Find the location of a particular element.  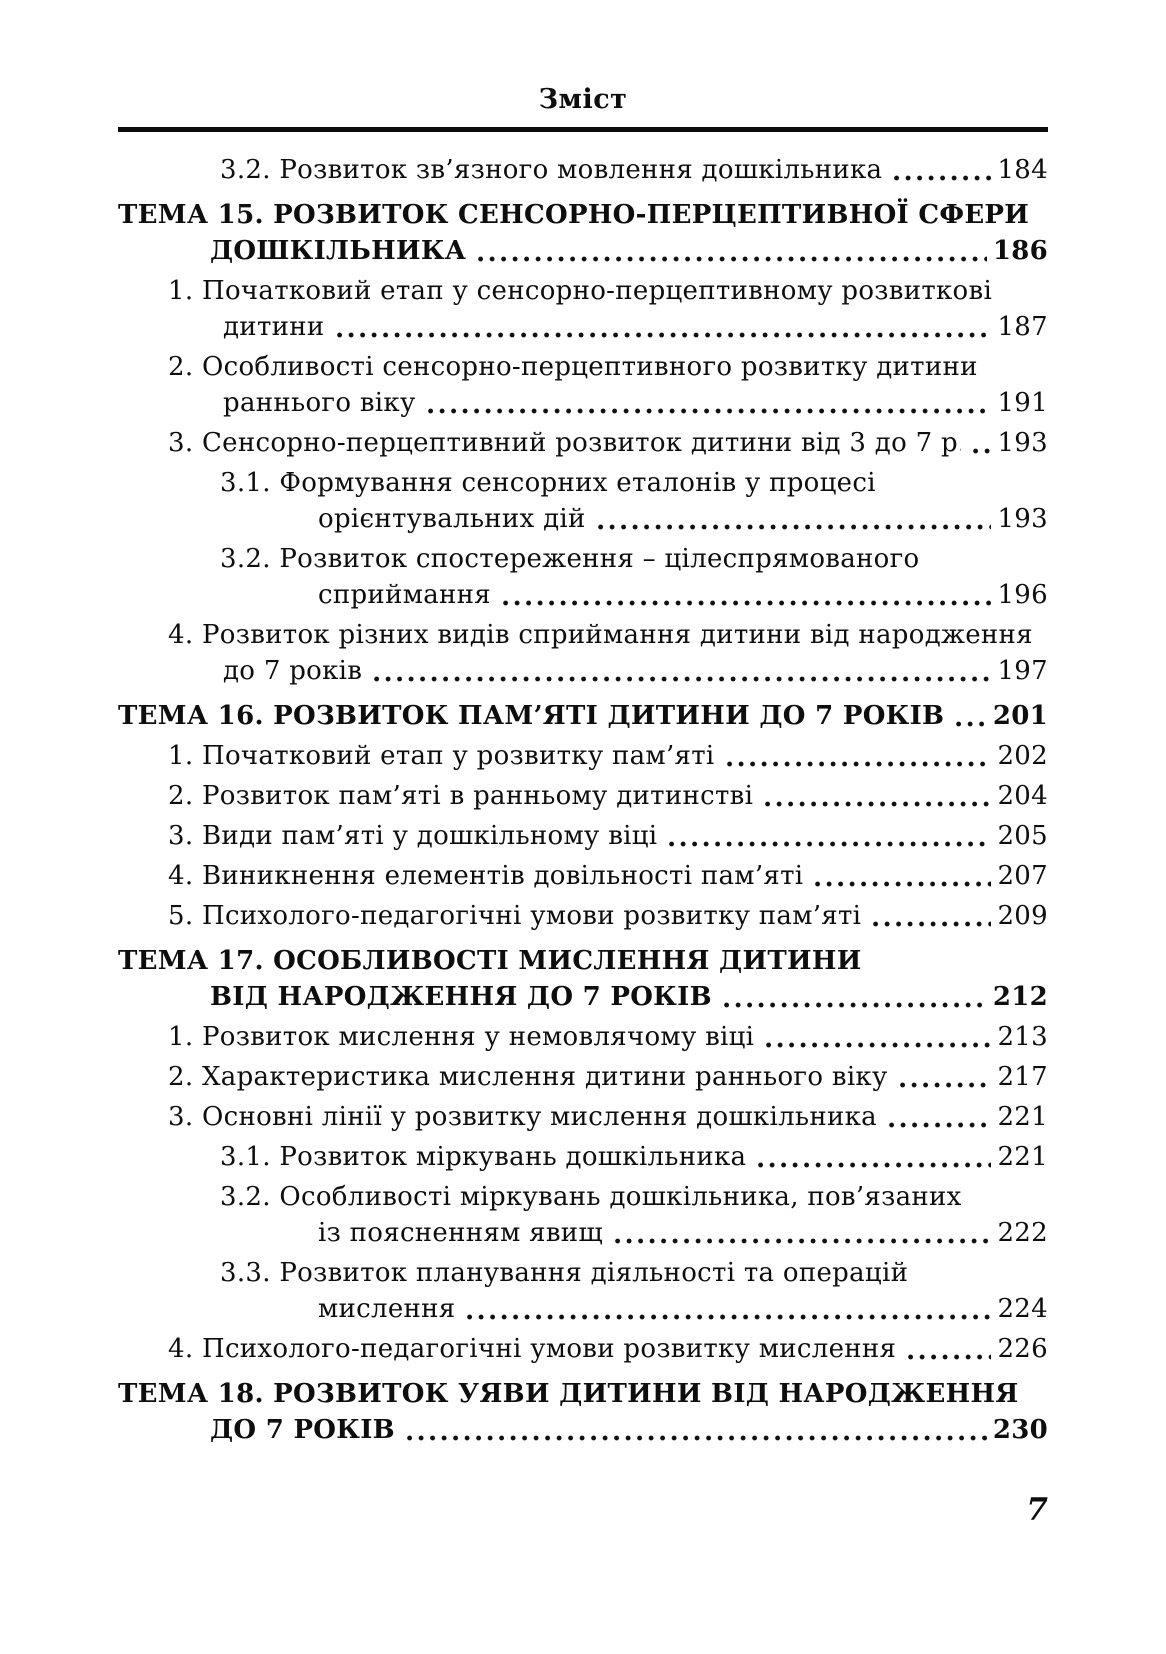

toc-line: 1. Початковий етап у розвитку пам’яті 202 is located at coordinates (583, 756).